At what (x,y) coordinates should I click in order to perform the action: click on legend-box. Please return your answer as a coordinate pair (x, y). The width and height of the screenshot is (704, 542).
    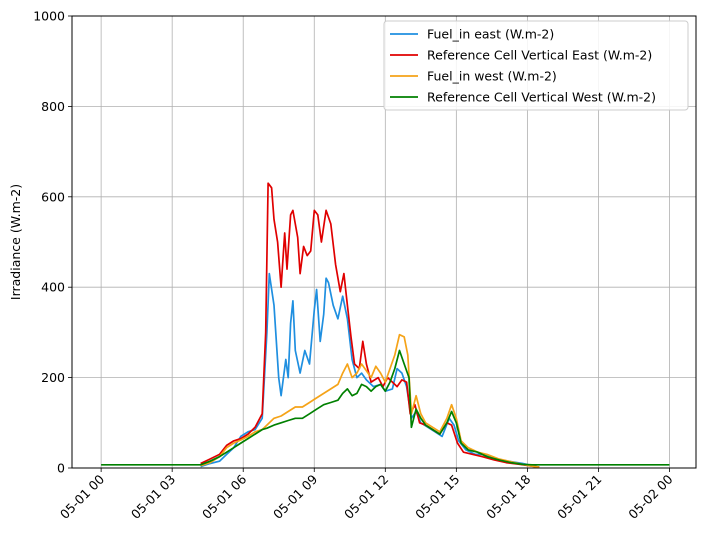
    Looking at the image, I should click on (536, 65).